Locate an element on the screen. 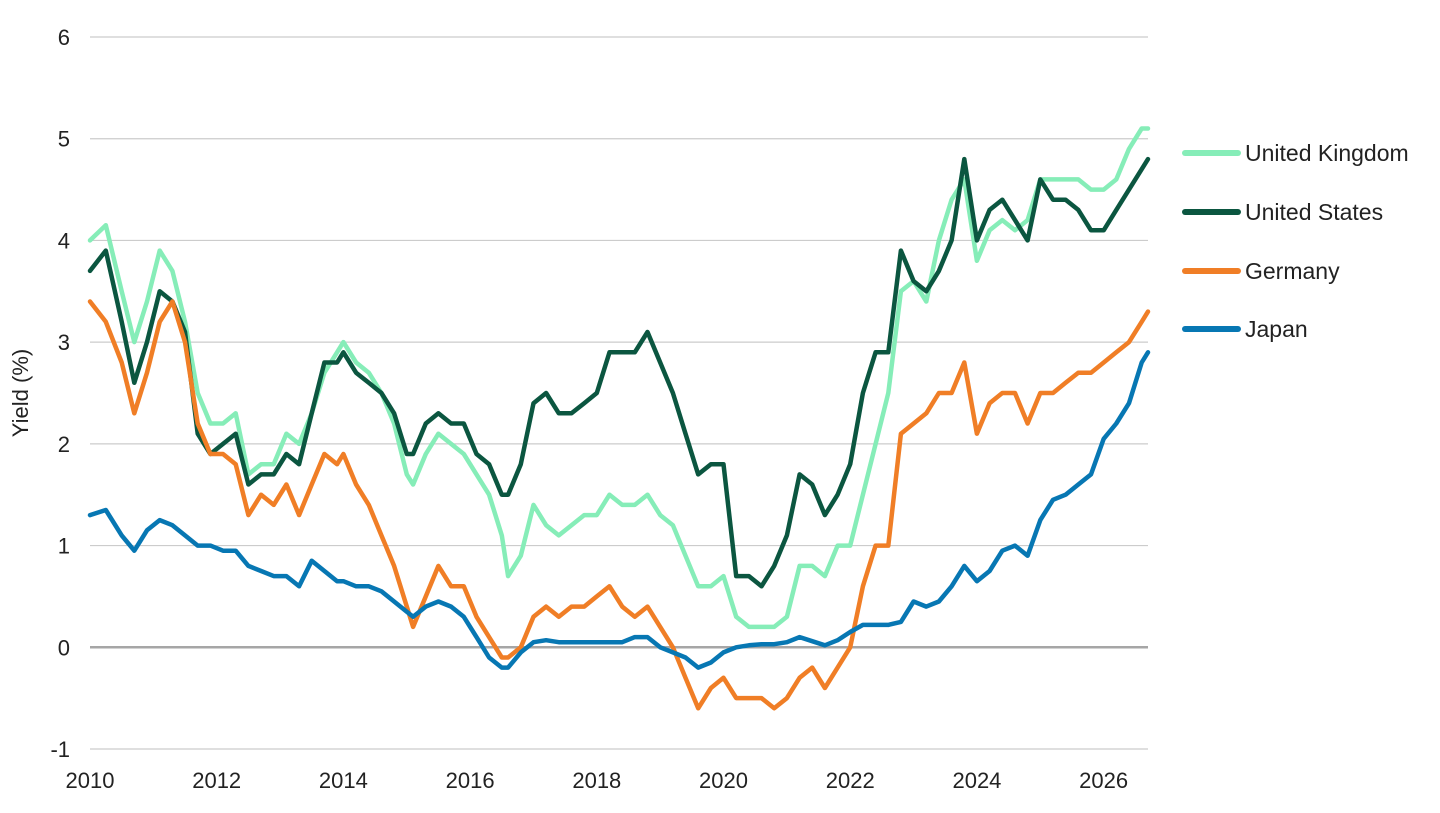 This screenshot has height=813, width=1440. legend-label: Japan is located at coordinates (1276, 329).